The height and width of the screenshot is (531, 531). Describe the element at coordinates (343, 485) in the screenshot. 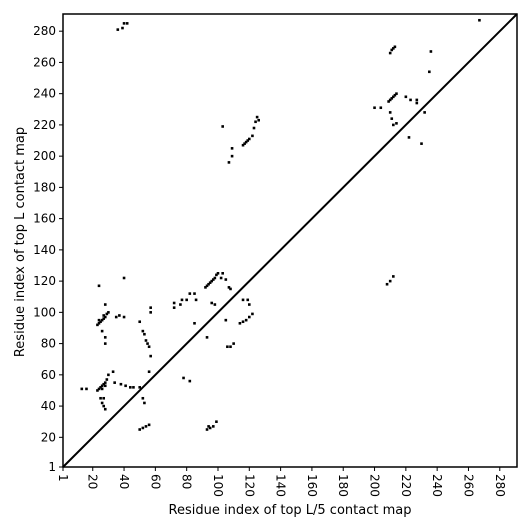

I see `x-tick-label: 180` at that location.